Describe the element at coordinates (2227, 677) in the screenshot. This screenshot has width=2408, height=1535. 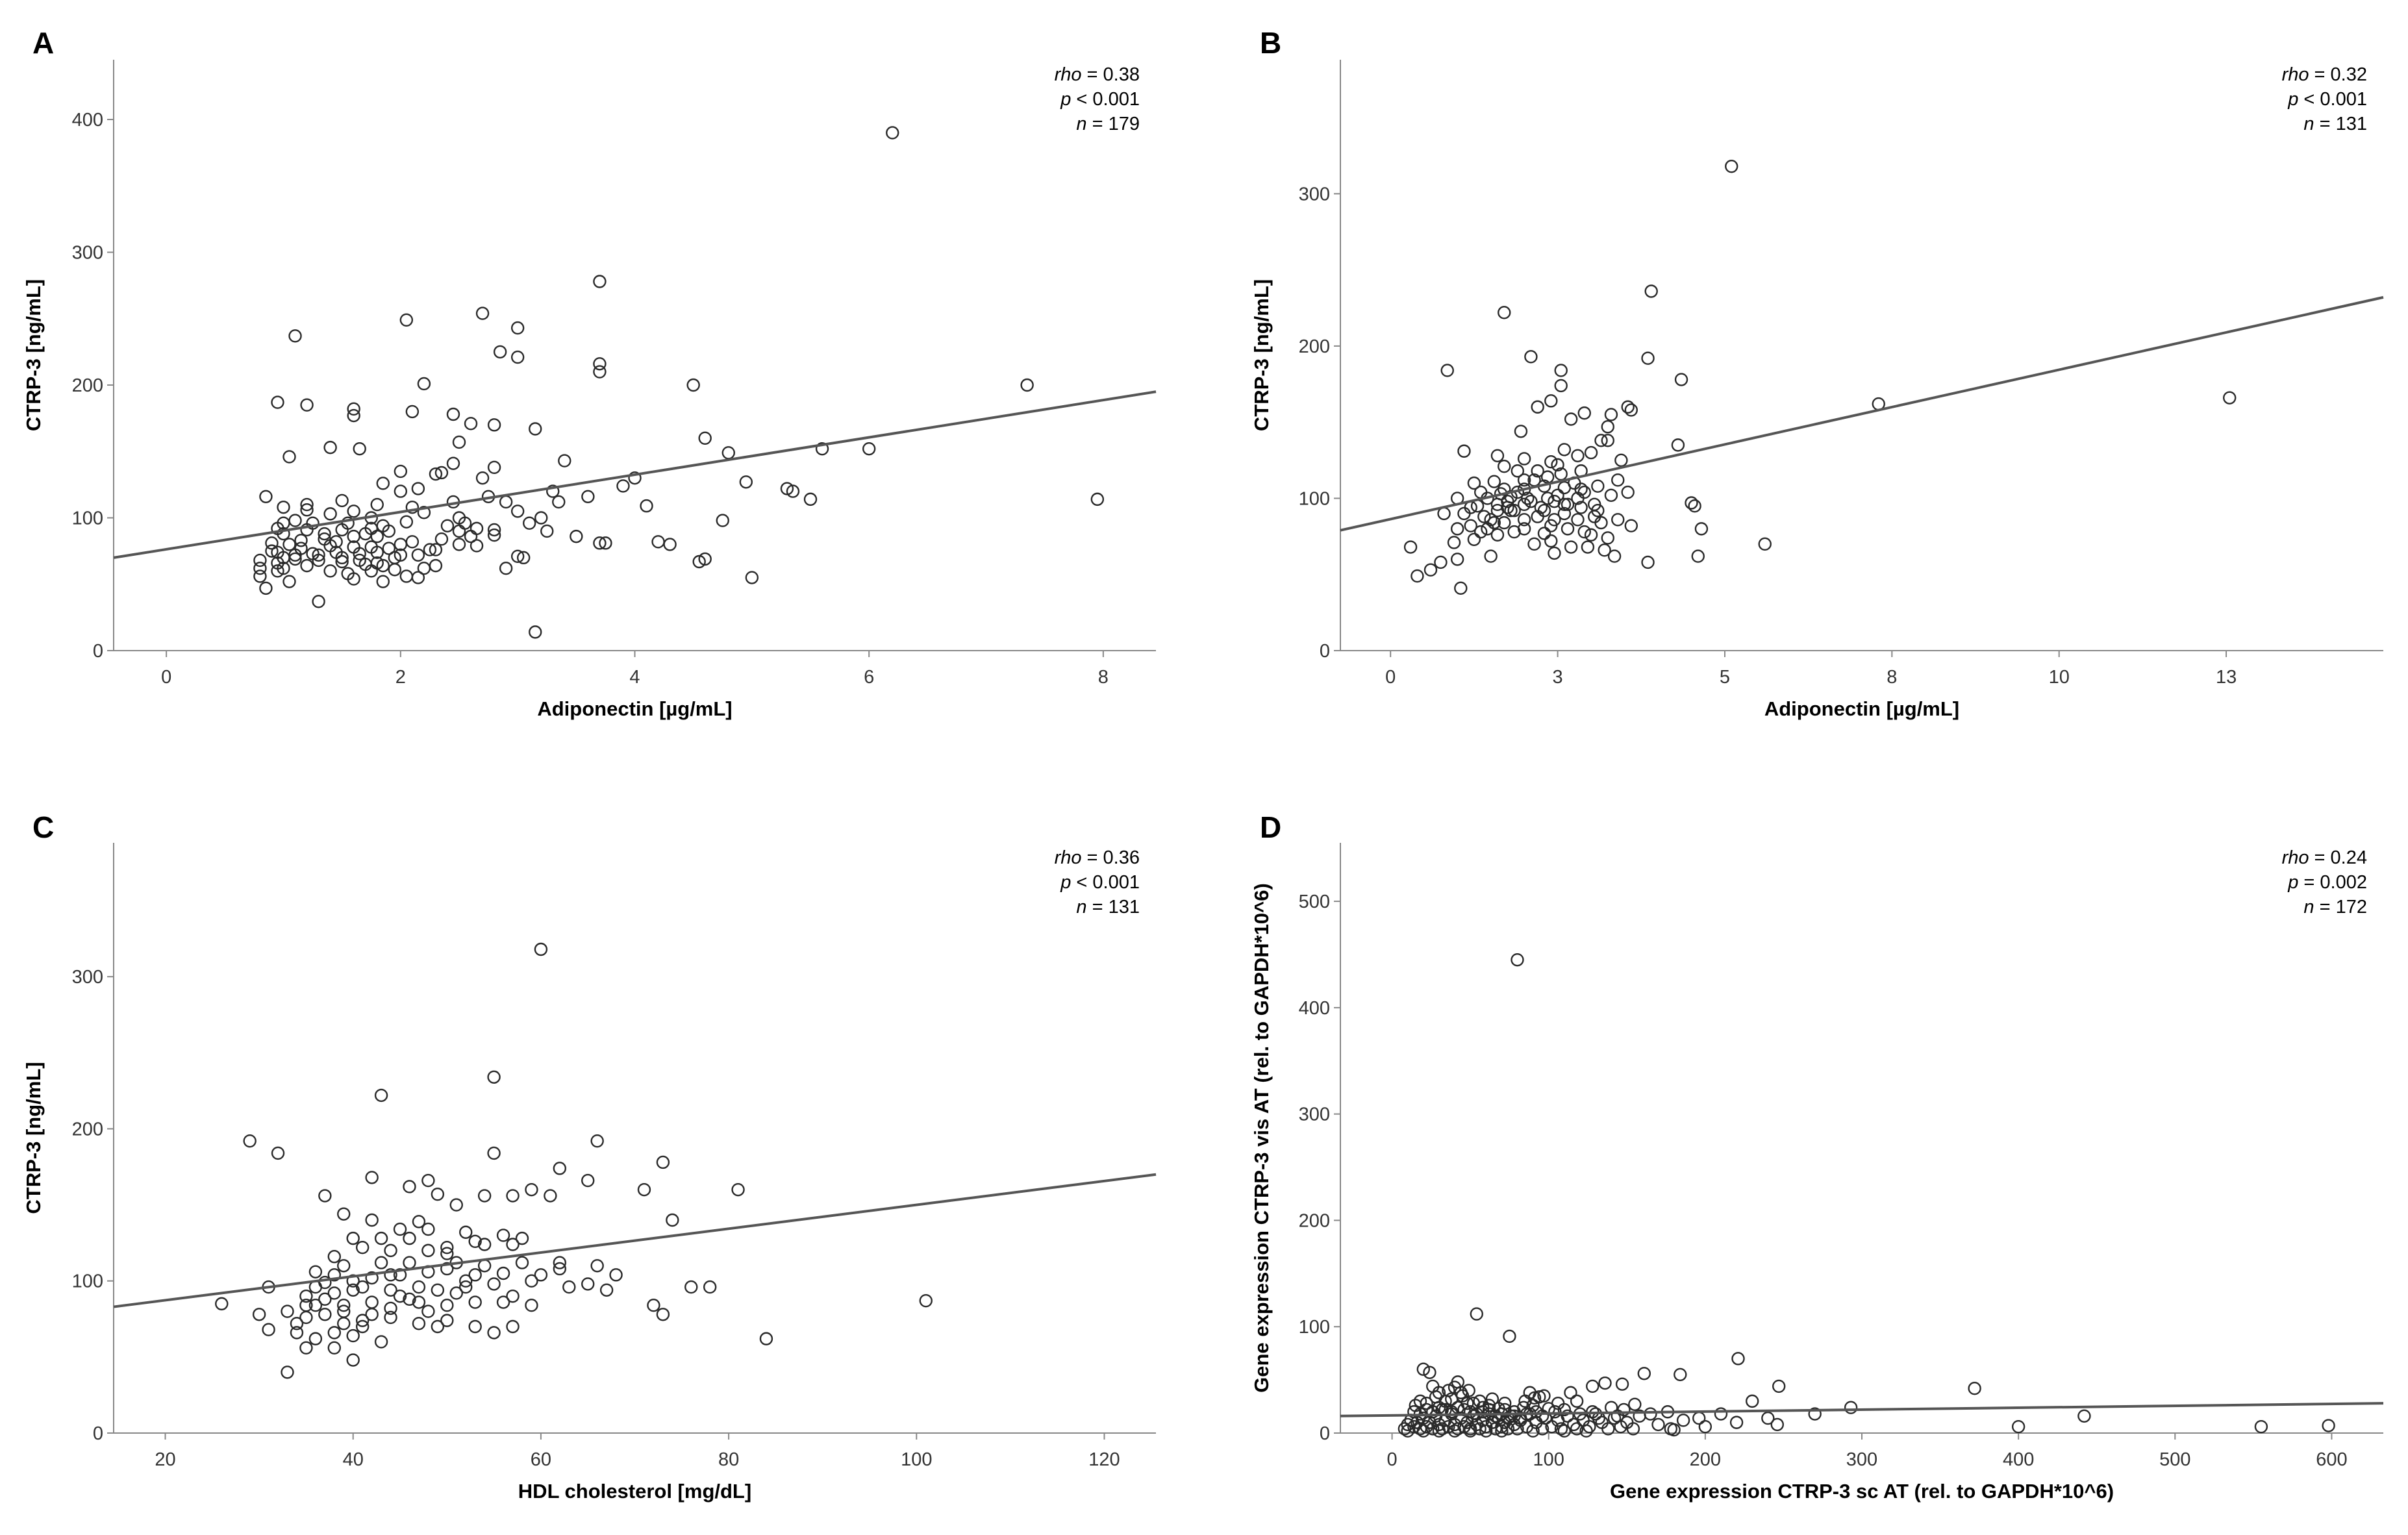
I see `x-tick-label: 13` at that location.